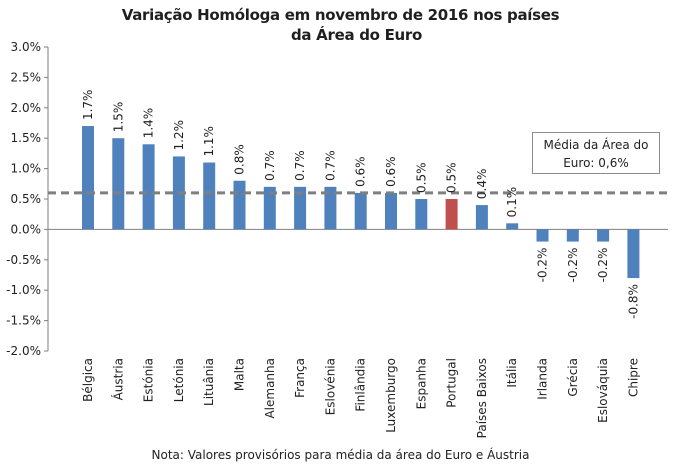  I want to click on x-tick-label: Letónia, so click(179, 380).